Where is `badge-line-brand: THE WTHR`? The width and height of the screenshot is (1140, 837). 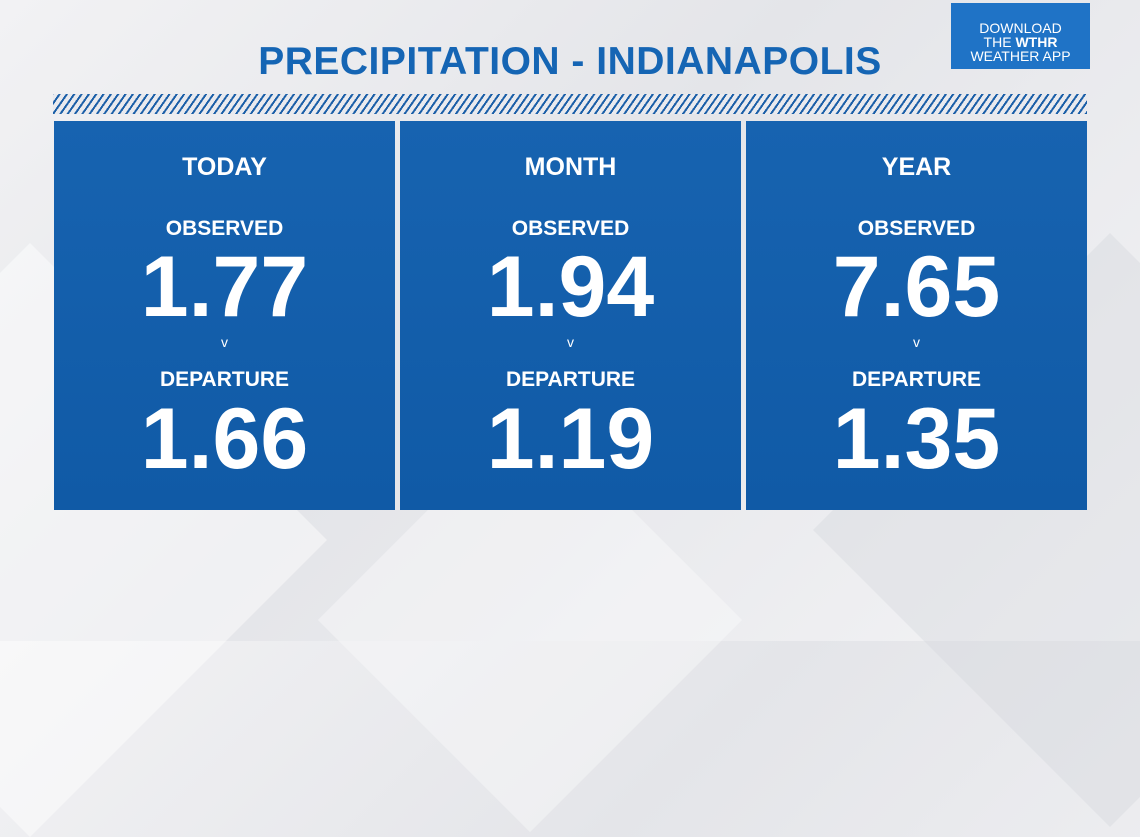 badge-line-brand: THE WTHR is located at coordinates (1020, 42).